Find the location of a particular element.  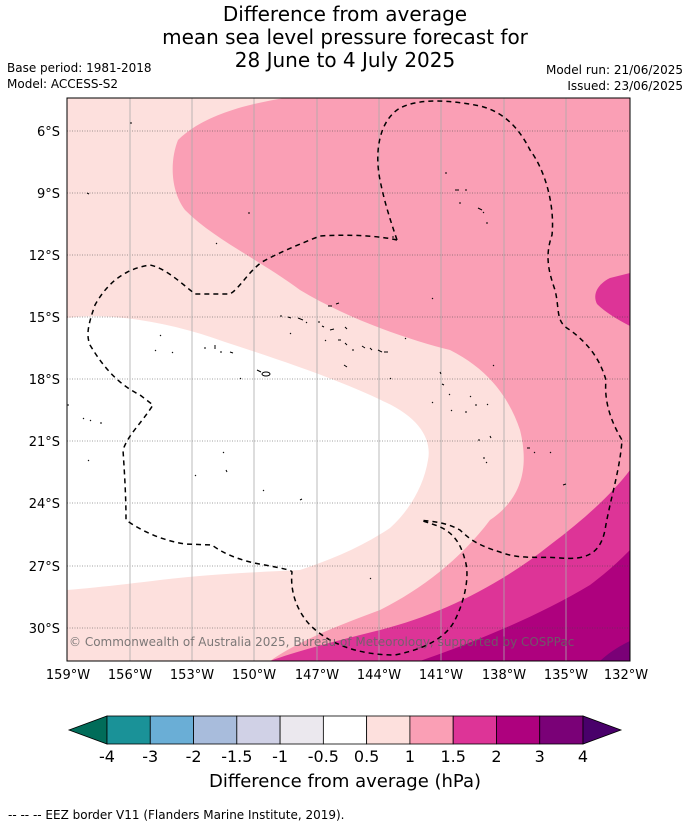

lat-label: 18°S is located at coordinates (44, 380).